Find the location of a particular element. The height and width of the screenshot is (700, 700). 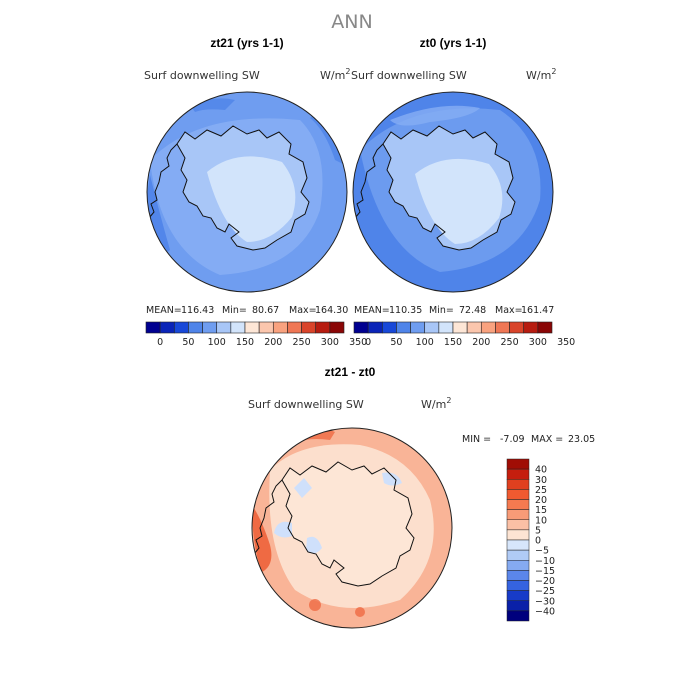

panel-diff-colorbar-tick-9: −10 is located at coordinates (545, 561).